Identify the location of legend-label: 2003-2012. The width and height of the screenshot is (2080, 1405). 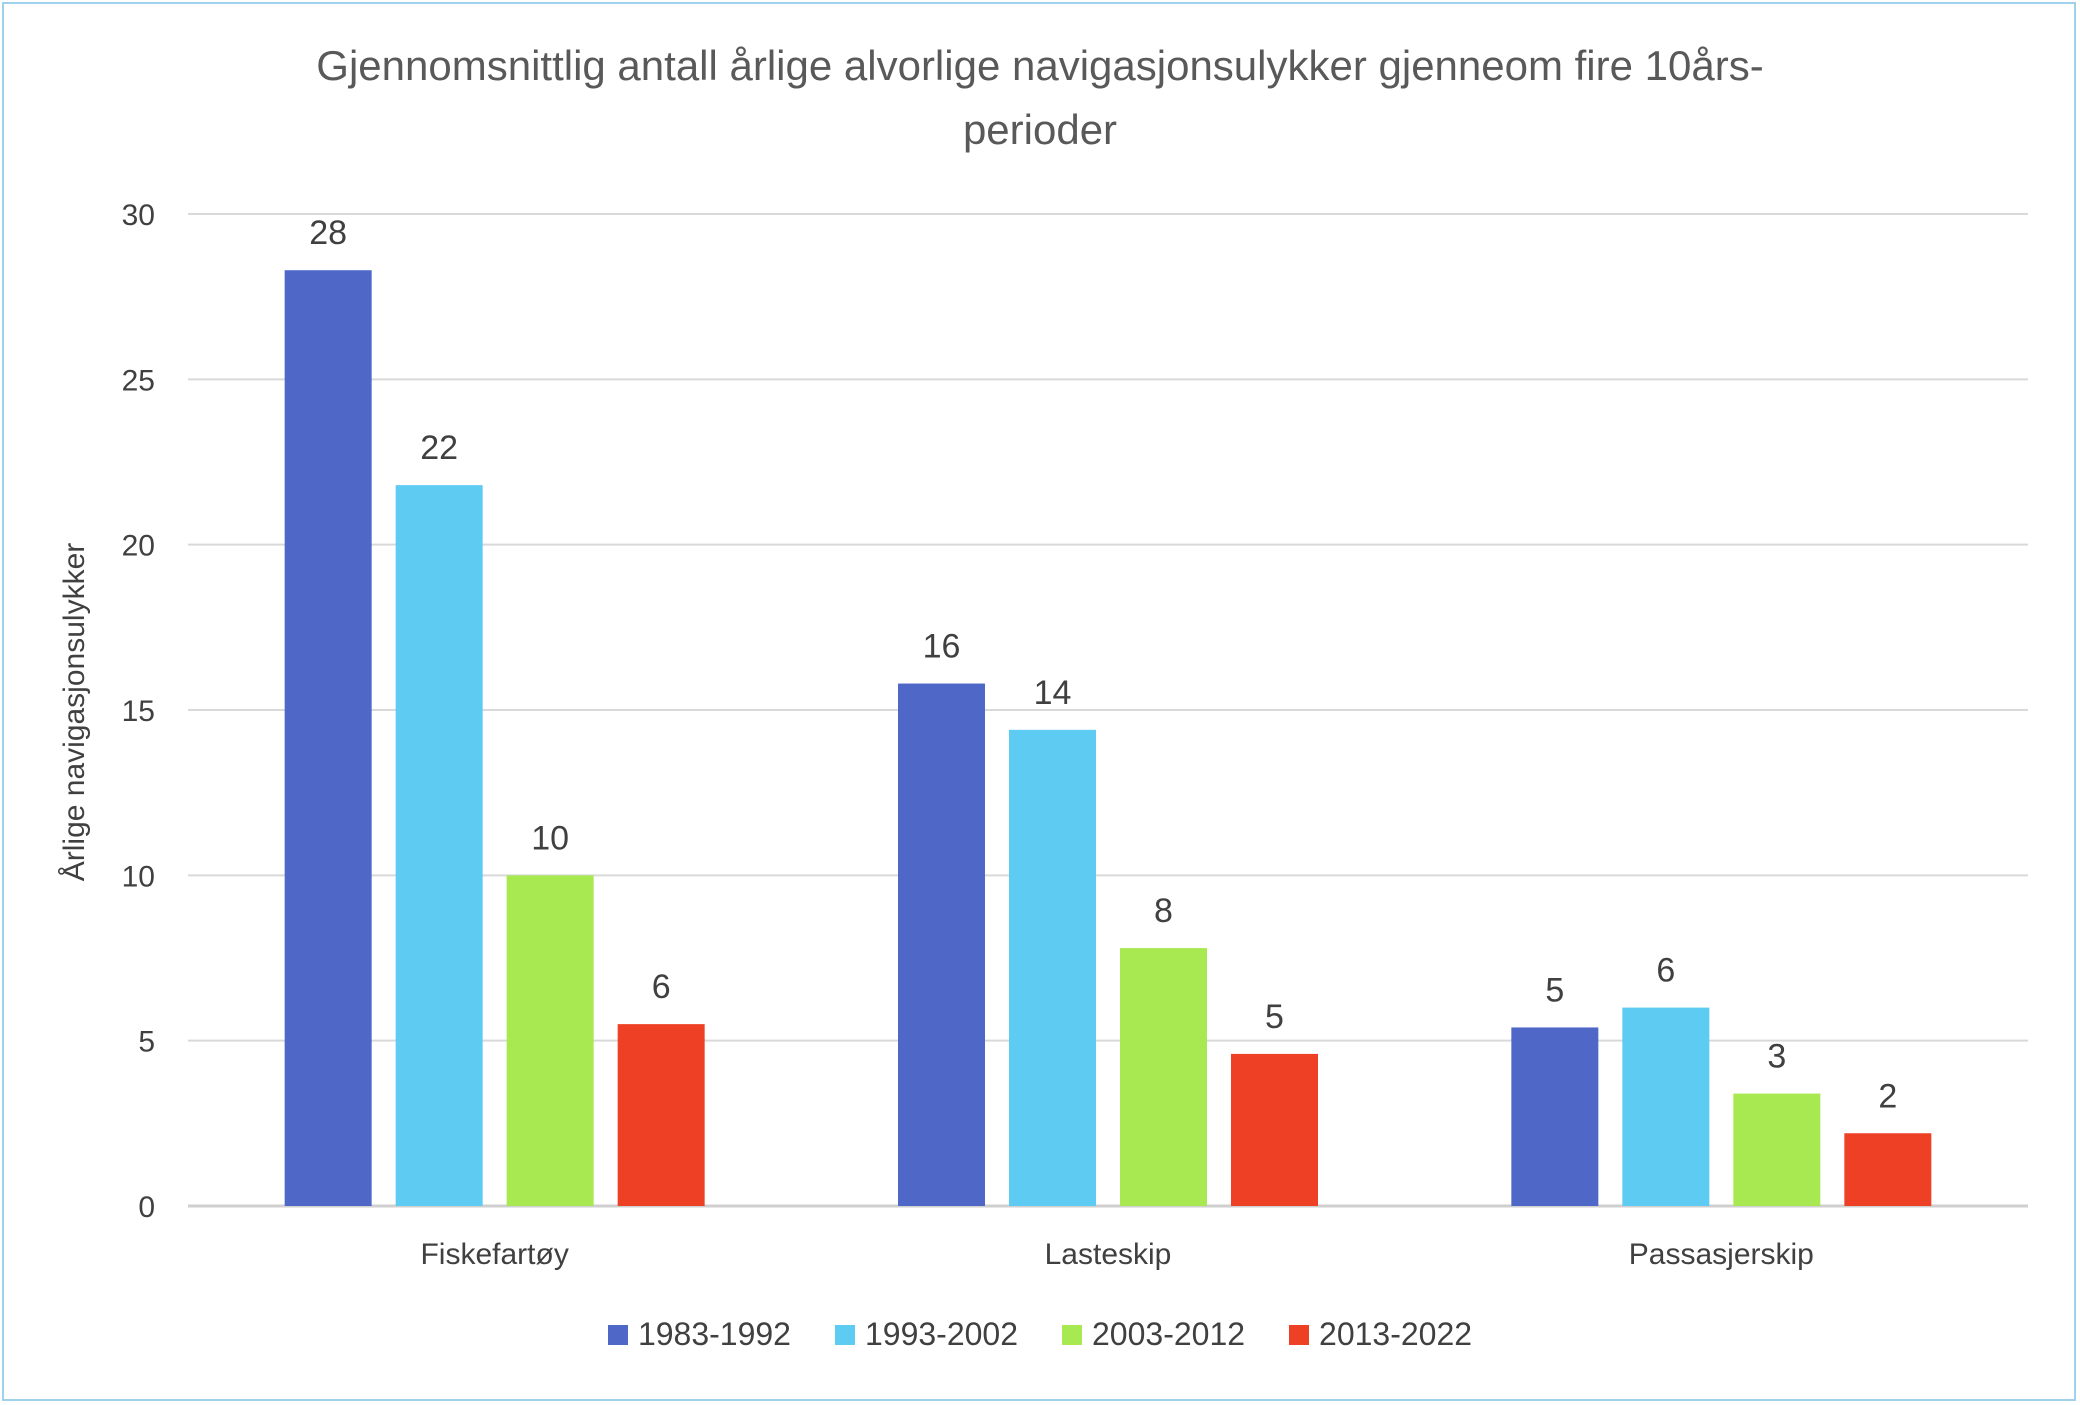
(1169, 1334).